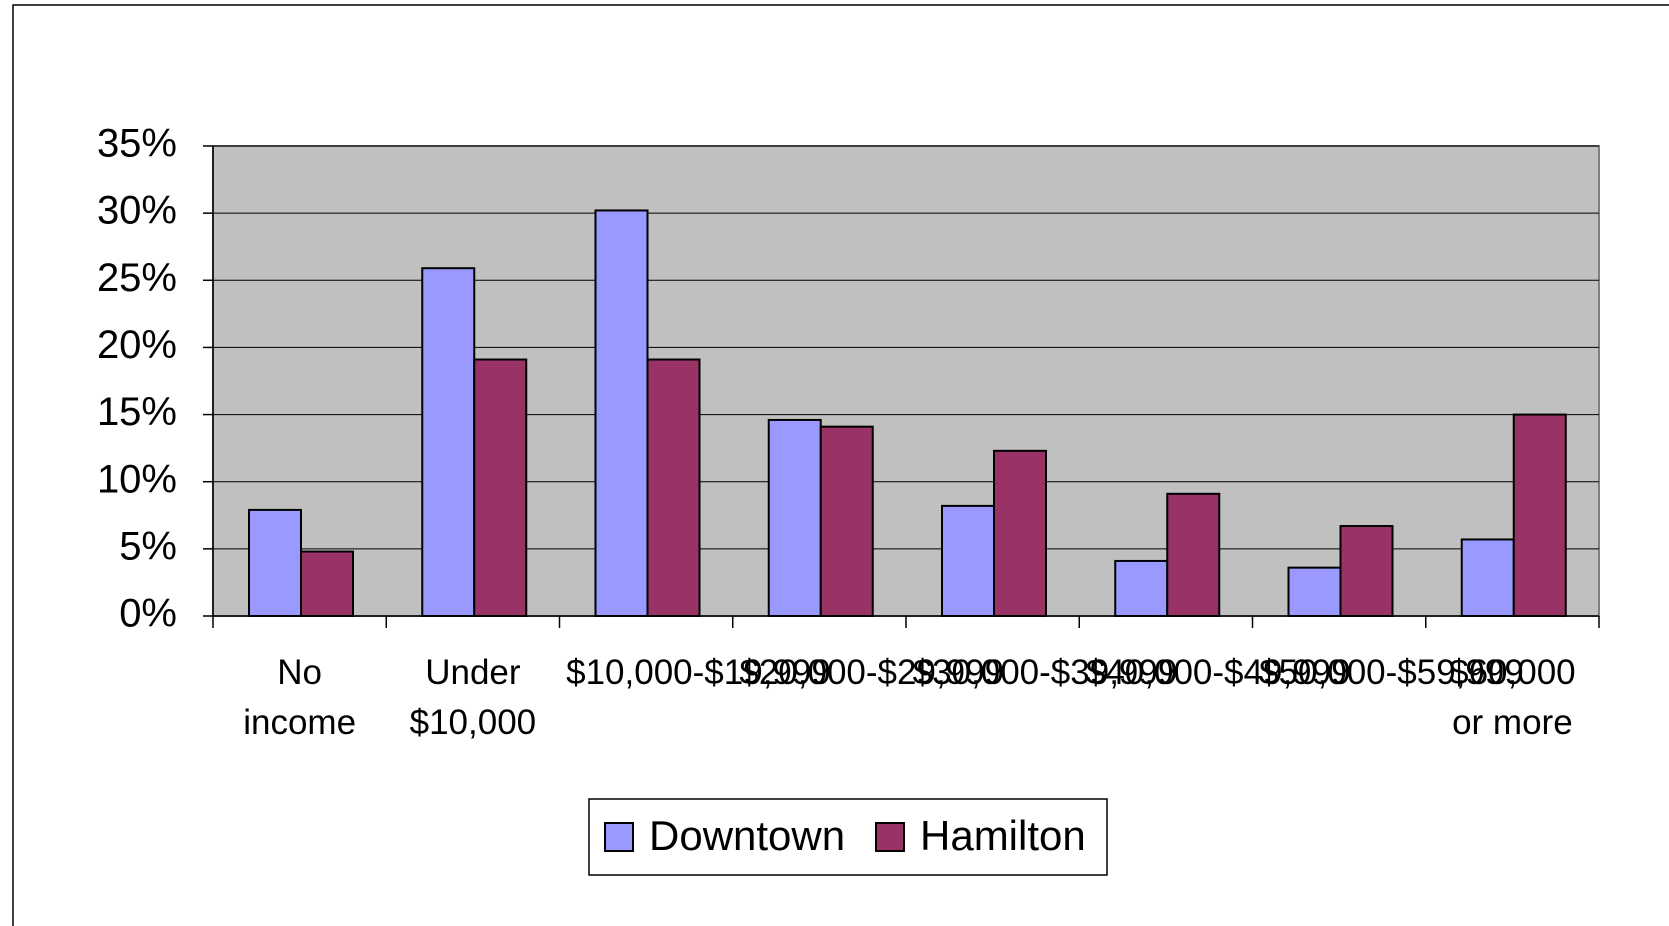 Image resolution: width=1669 pixels, height=926 pixels. What do you see at coordinates (137, 144) in the screenshot?
I see `y-tick-label: 35%` at bounding box center [137, 144].